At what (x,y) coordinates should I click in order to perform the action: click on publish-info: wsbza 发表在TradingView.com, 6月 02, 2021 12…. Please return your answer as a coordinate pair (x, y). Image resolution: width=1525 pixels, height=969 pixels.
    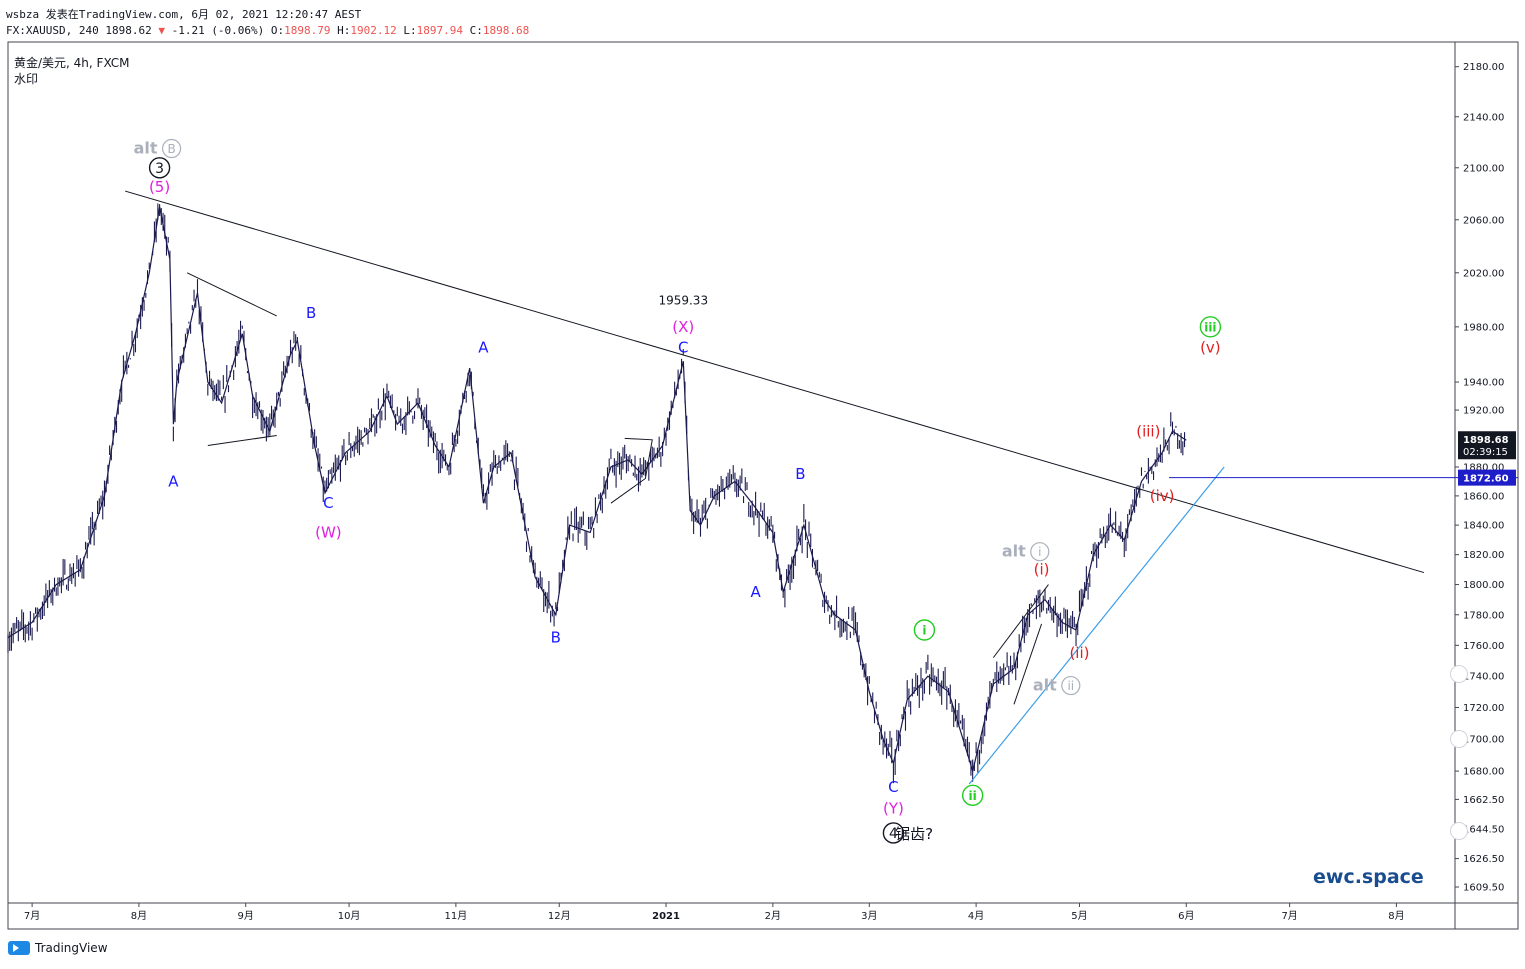
    Looking at the image, I should click on (184, 14).